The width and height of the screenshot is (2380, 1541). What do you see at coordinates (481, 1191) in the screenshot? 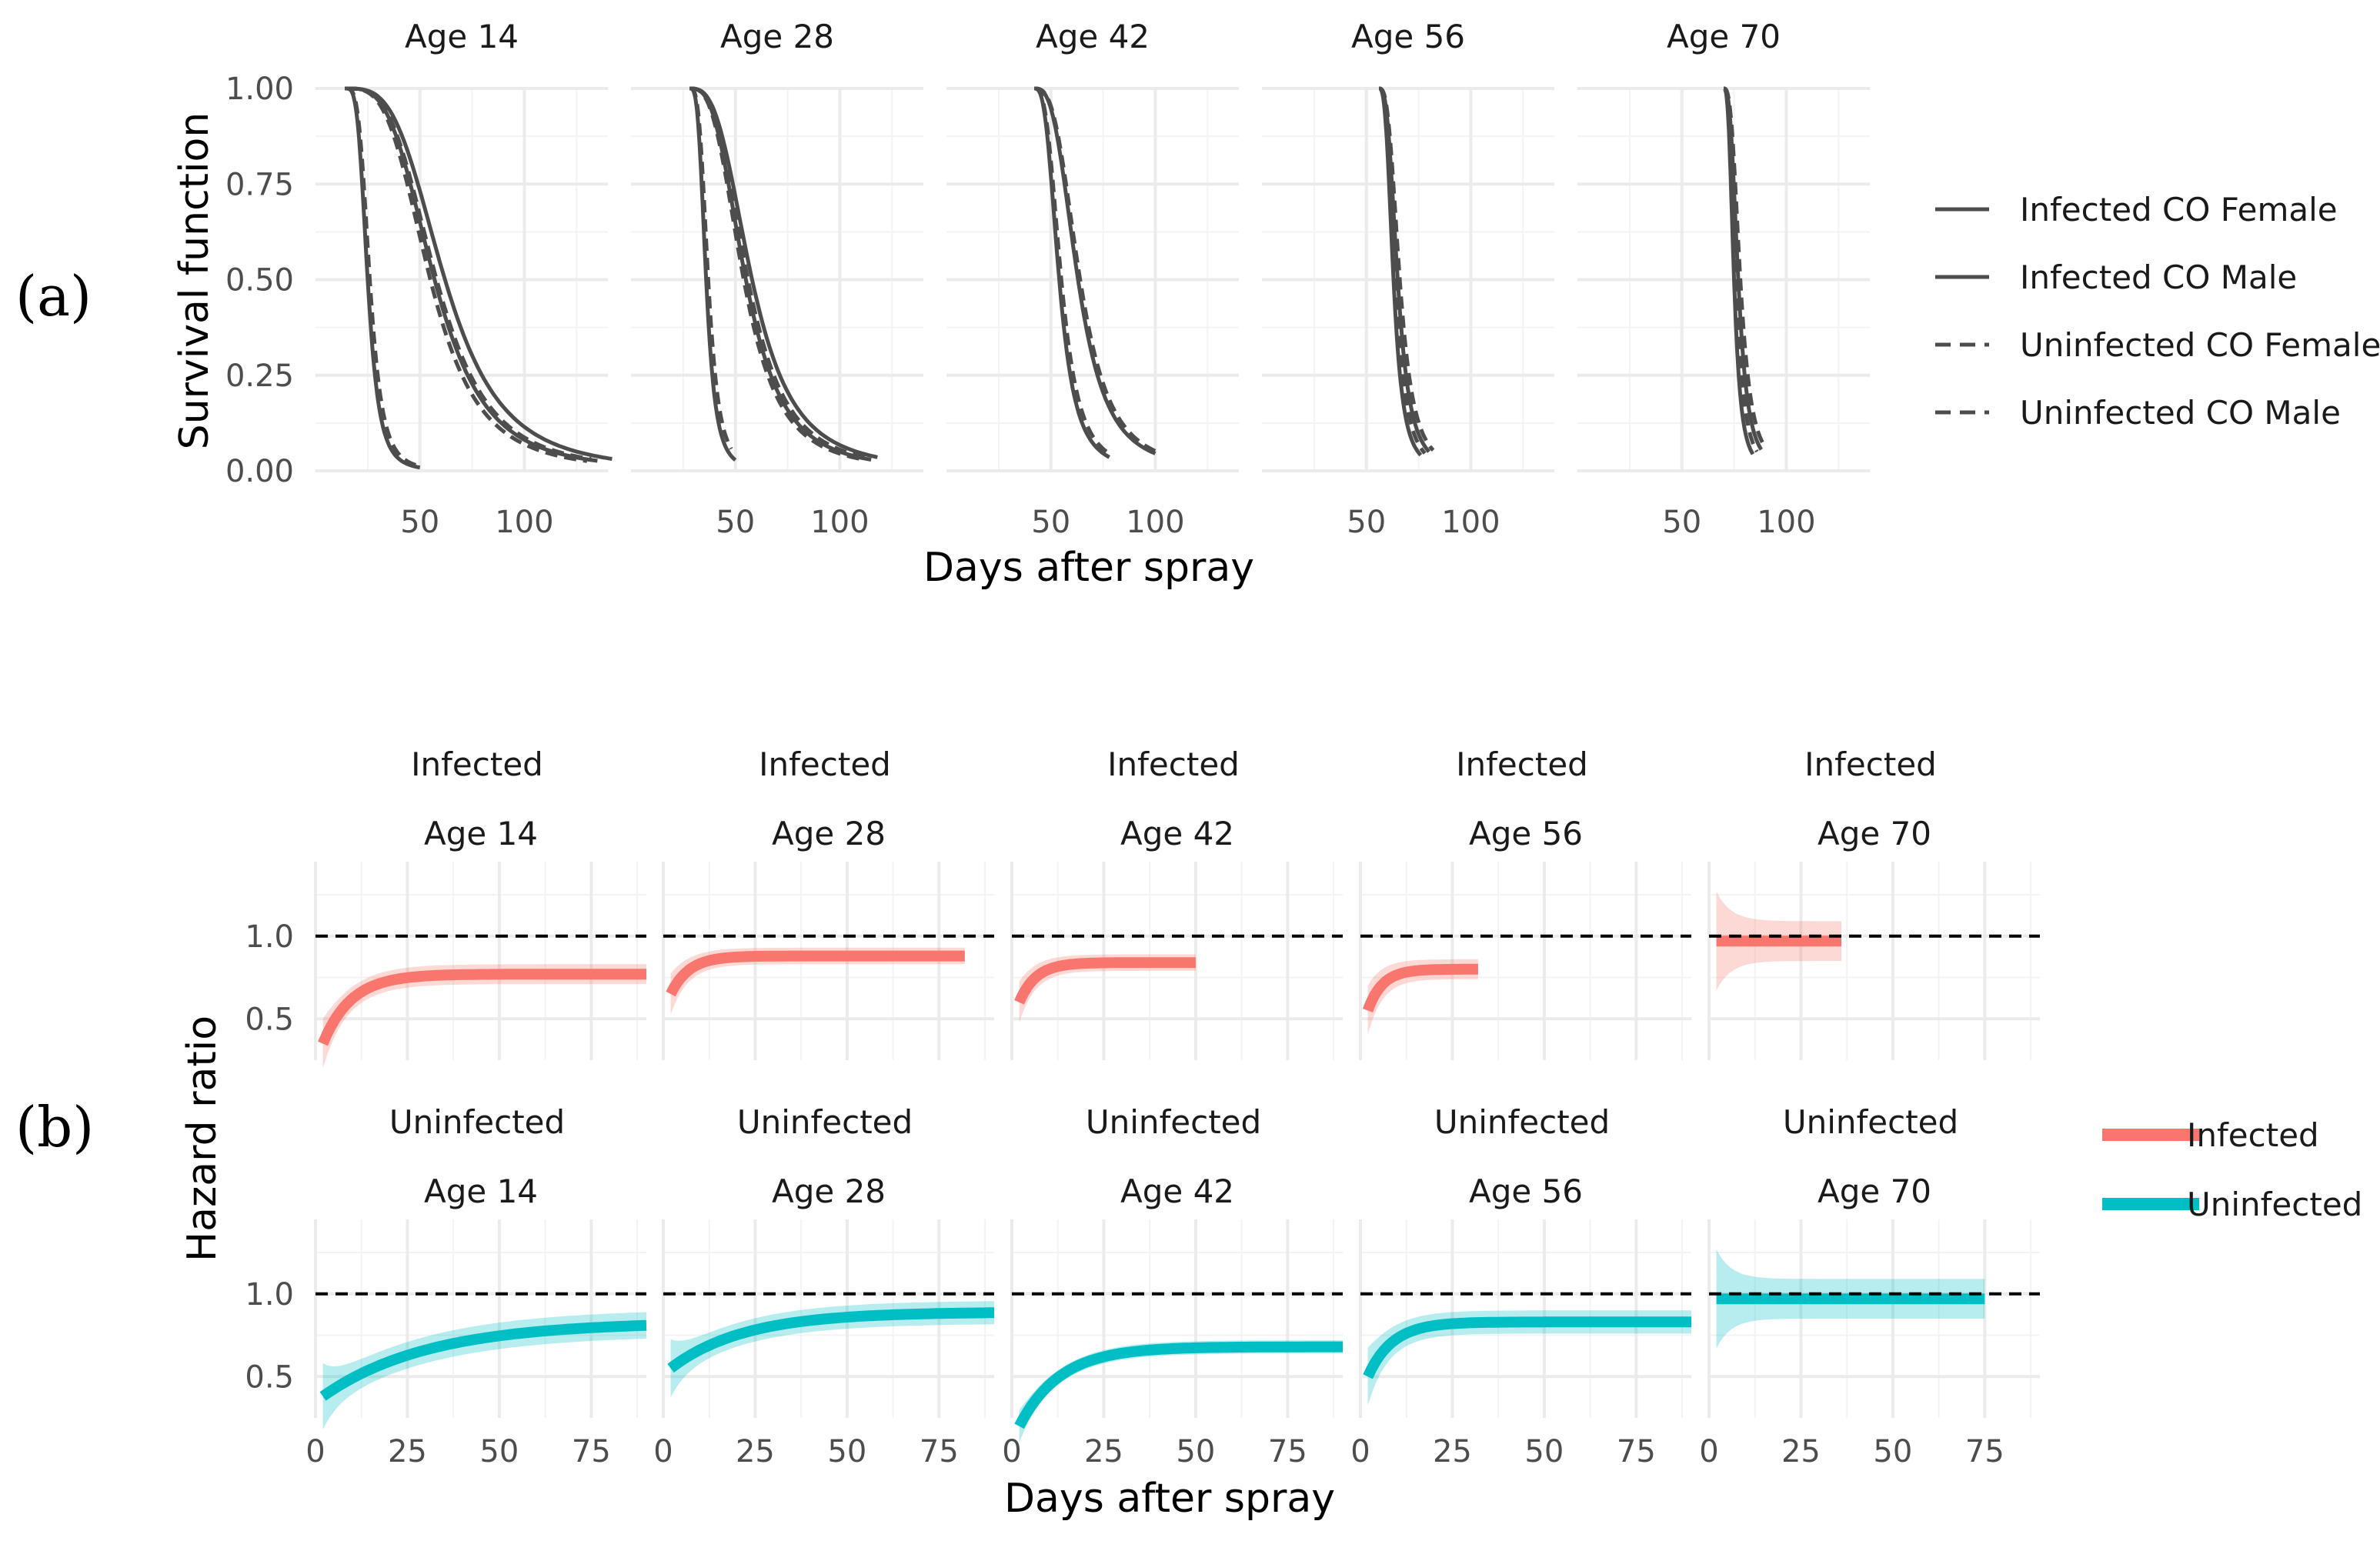
I see `facet-strip-age-label: Age 14` at bounding box center [481, 1191].